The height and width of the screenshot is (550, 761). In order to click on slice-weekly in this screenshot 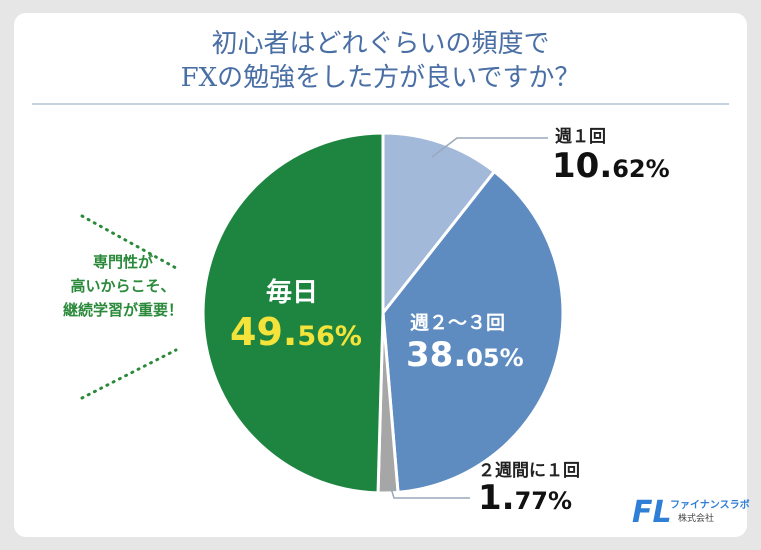, I will do `click(438, 223)`.